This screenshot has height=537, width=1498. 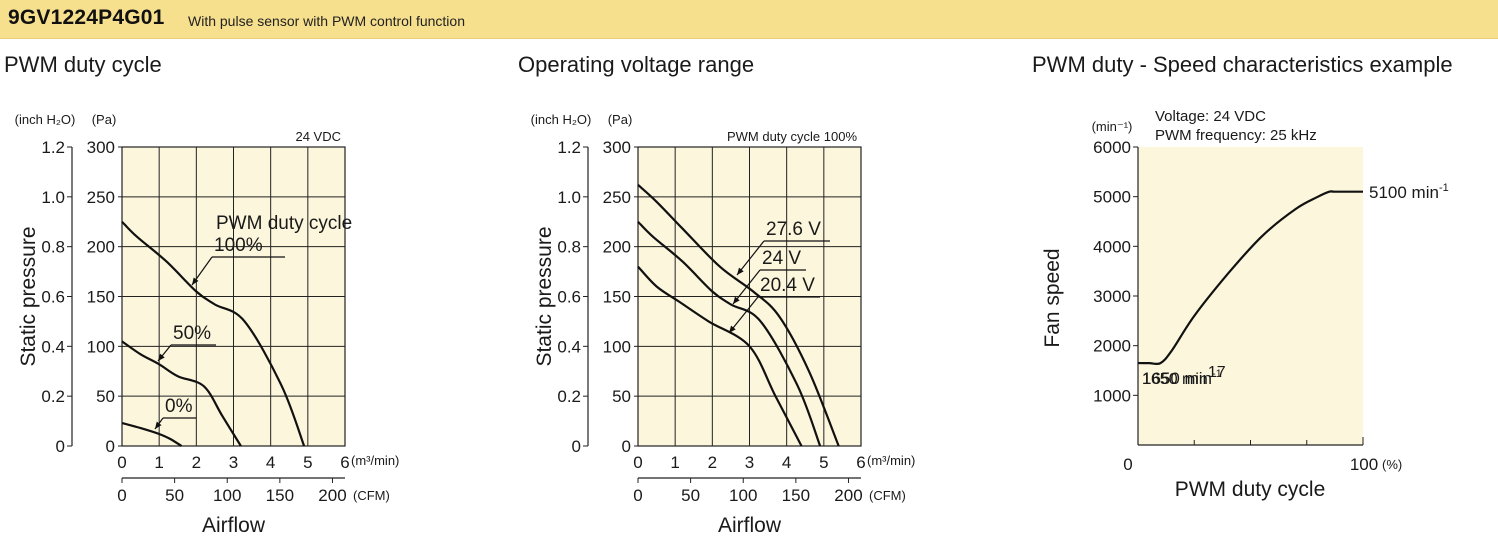 I want to click on chart1-y2tick-label: 0, so click(x=60, y=446).